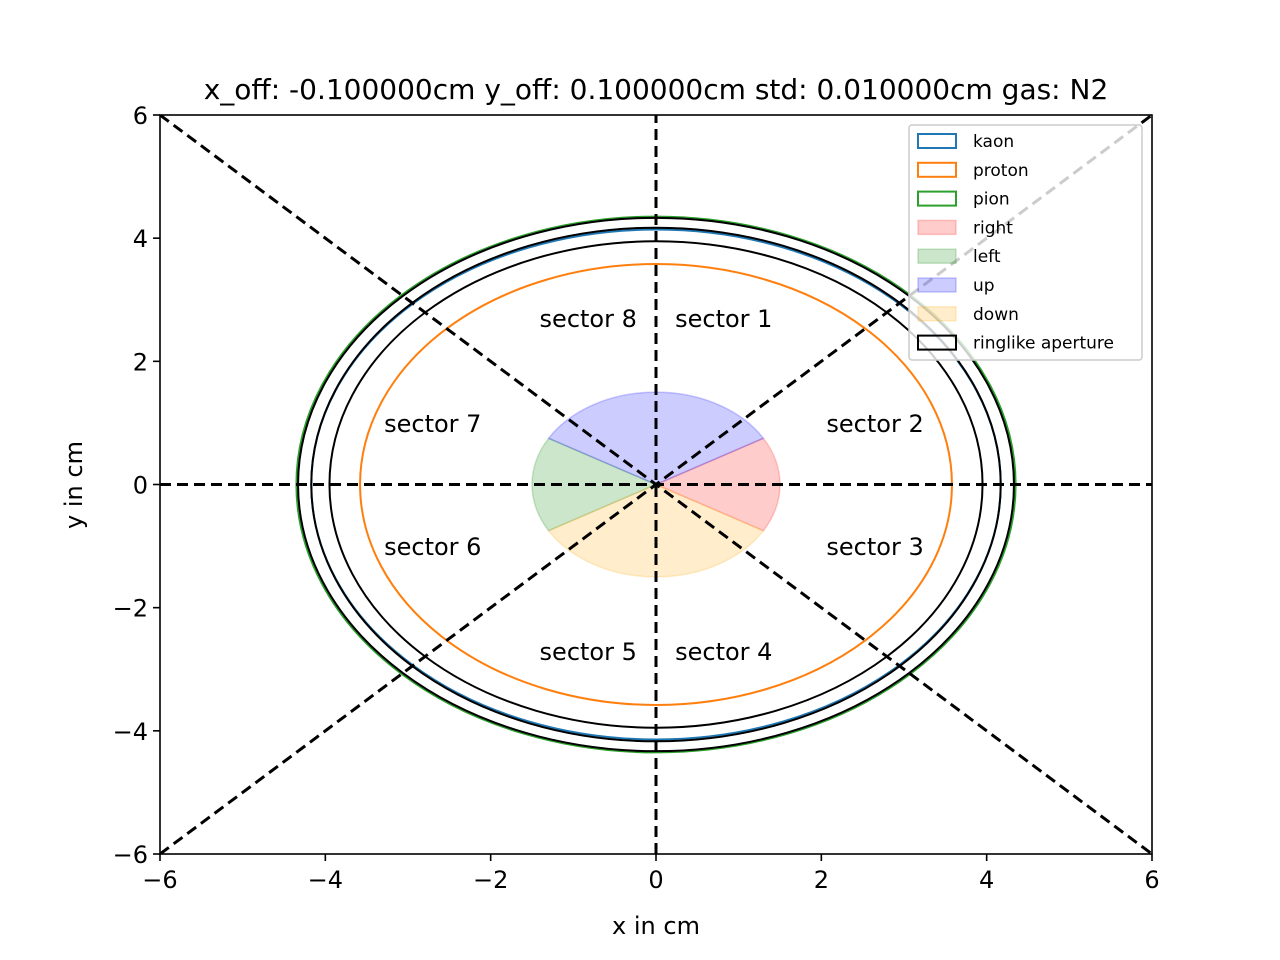  Describe the element at coordinates (874, 547) in the screenshot. I see `annotation-sector-3: sector 3` at that location.